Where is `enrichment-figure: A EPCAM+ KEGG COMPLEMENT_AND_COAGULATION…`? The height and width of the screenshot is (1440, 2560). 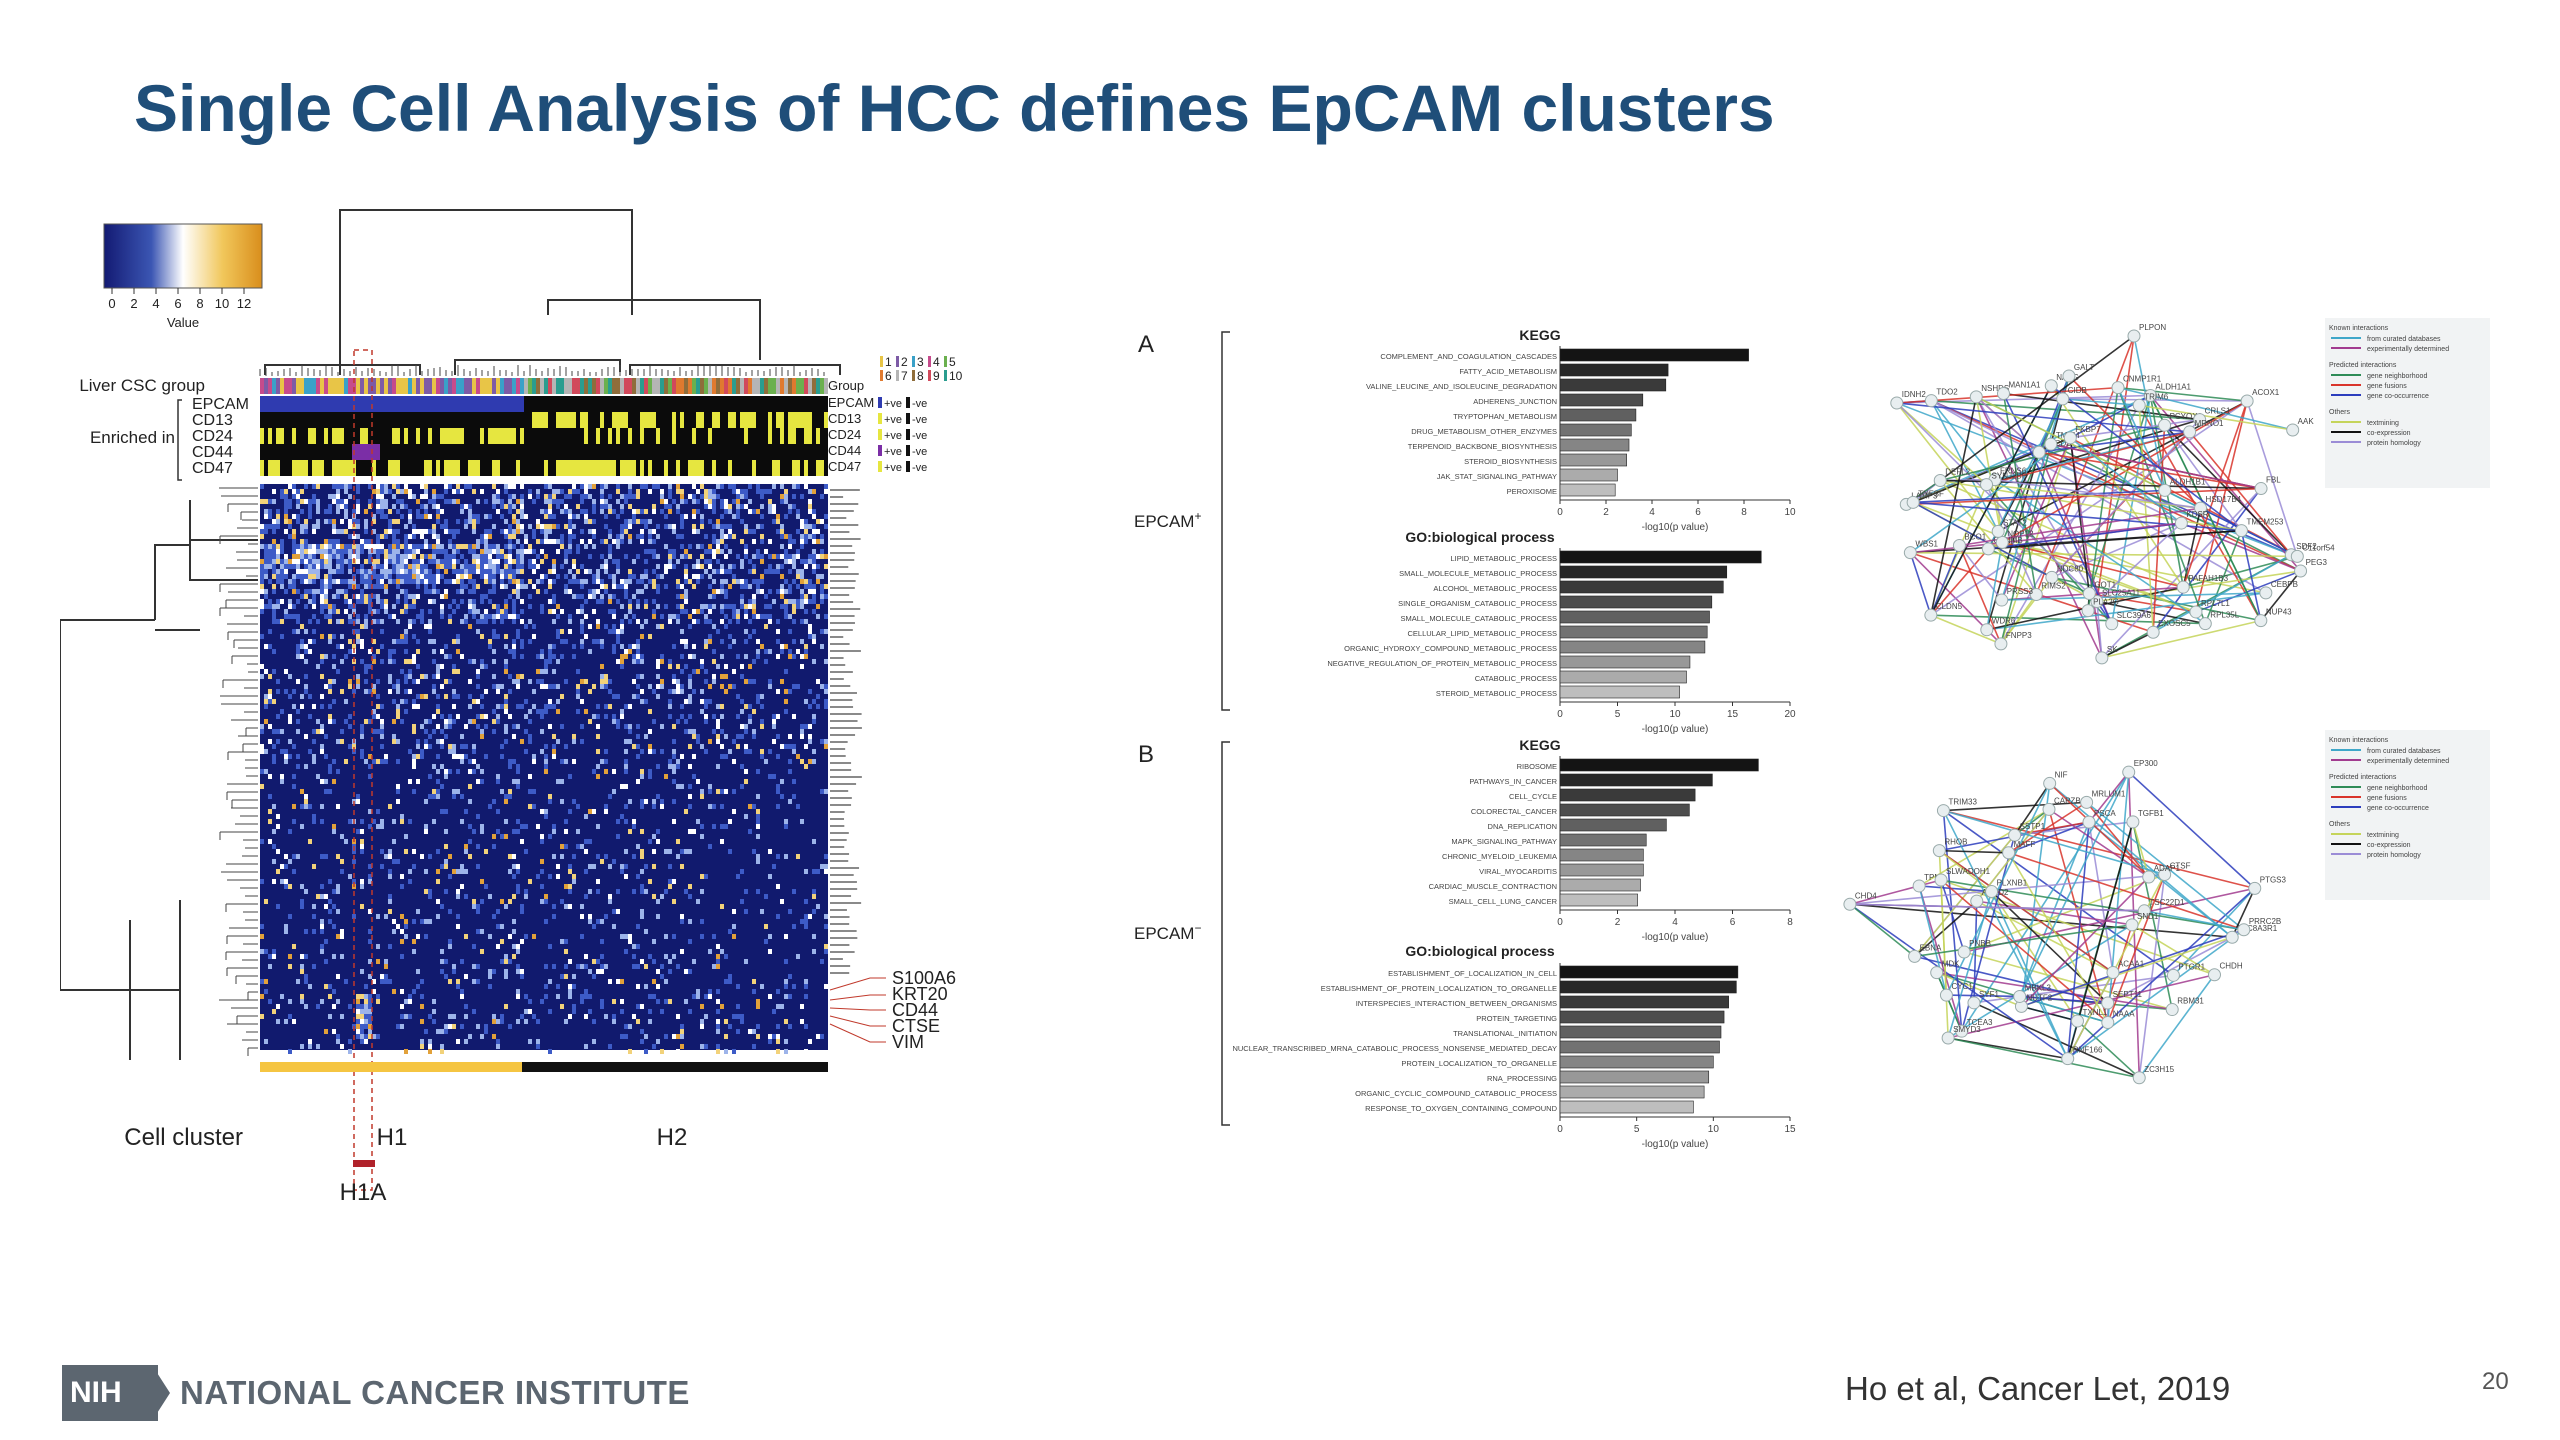
enrichment-figure: A EPCAM+ KEGG COMPLEMENT_AND_COAGULATION… is located at coordinates (1465, 738).